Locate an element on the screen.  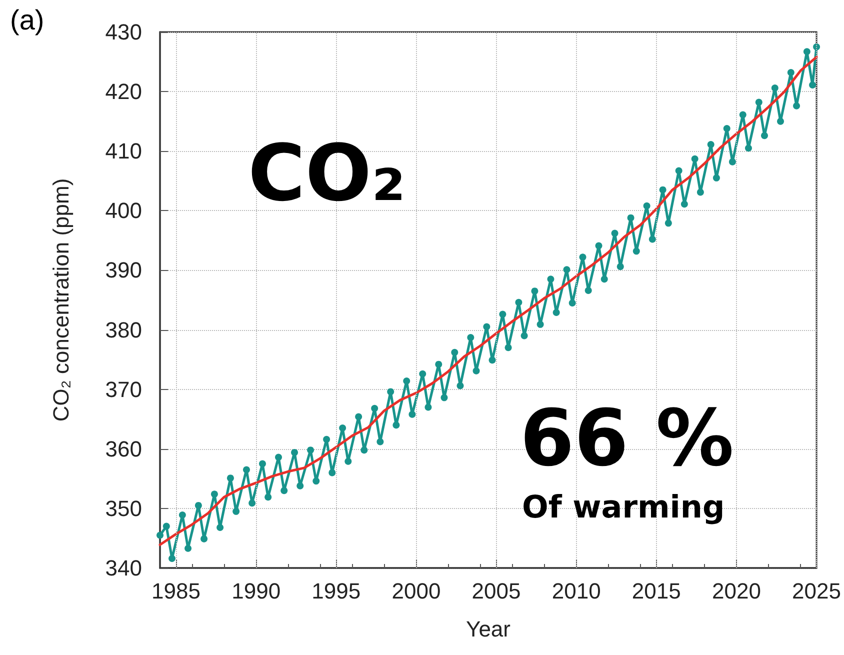
y-tick-label: 360 is located at coordinates (123, 449).